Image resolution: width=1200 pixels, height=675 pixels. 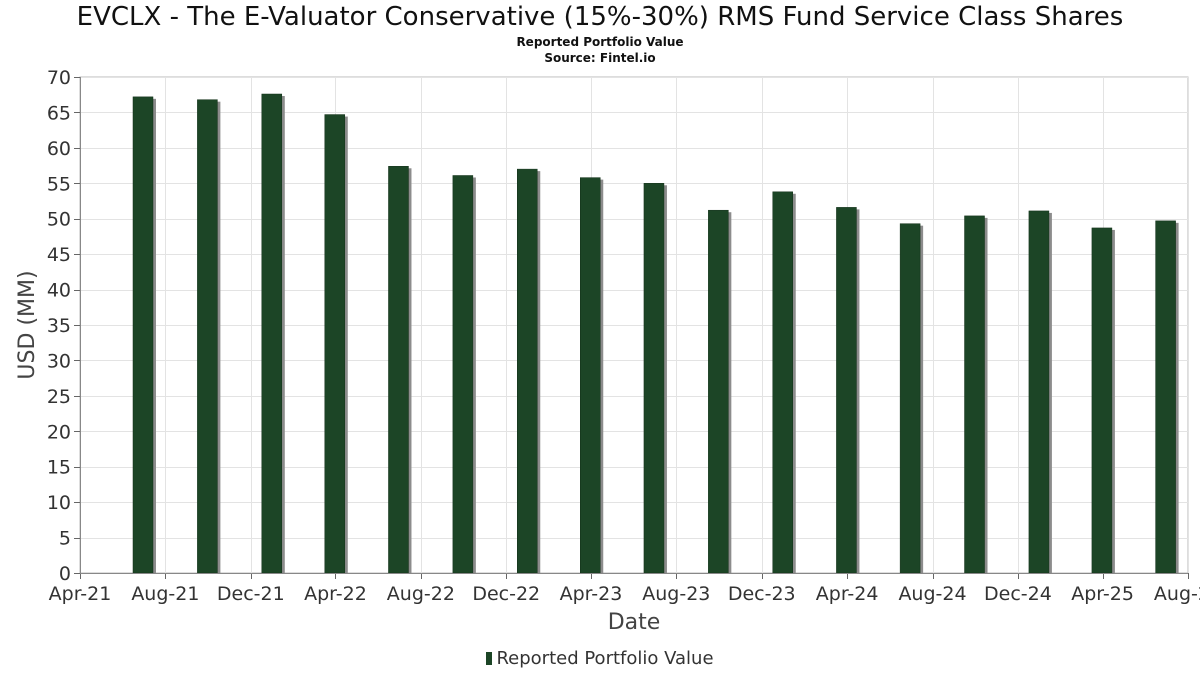 I want to click on x-tick-label: Apr-21, so click(x=80, y=594).